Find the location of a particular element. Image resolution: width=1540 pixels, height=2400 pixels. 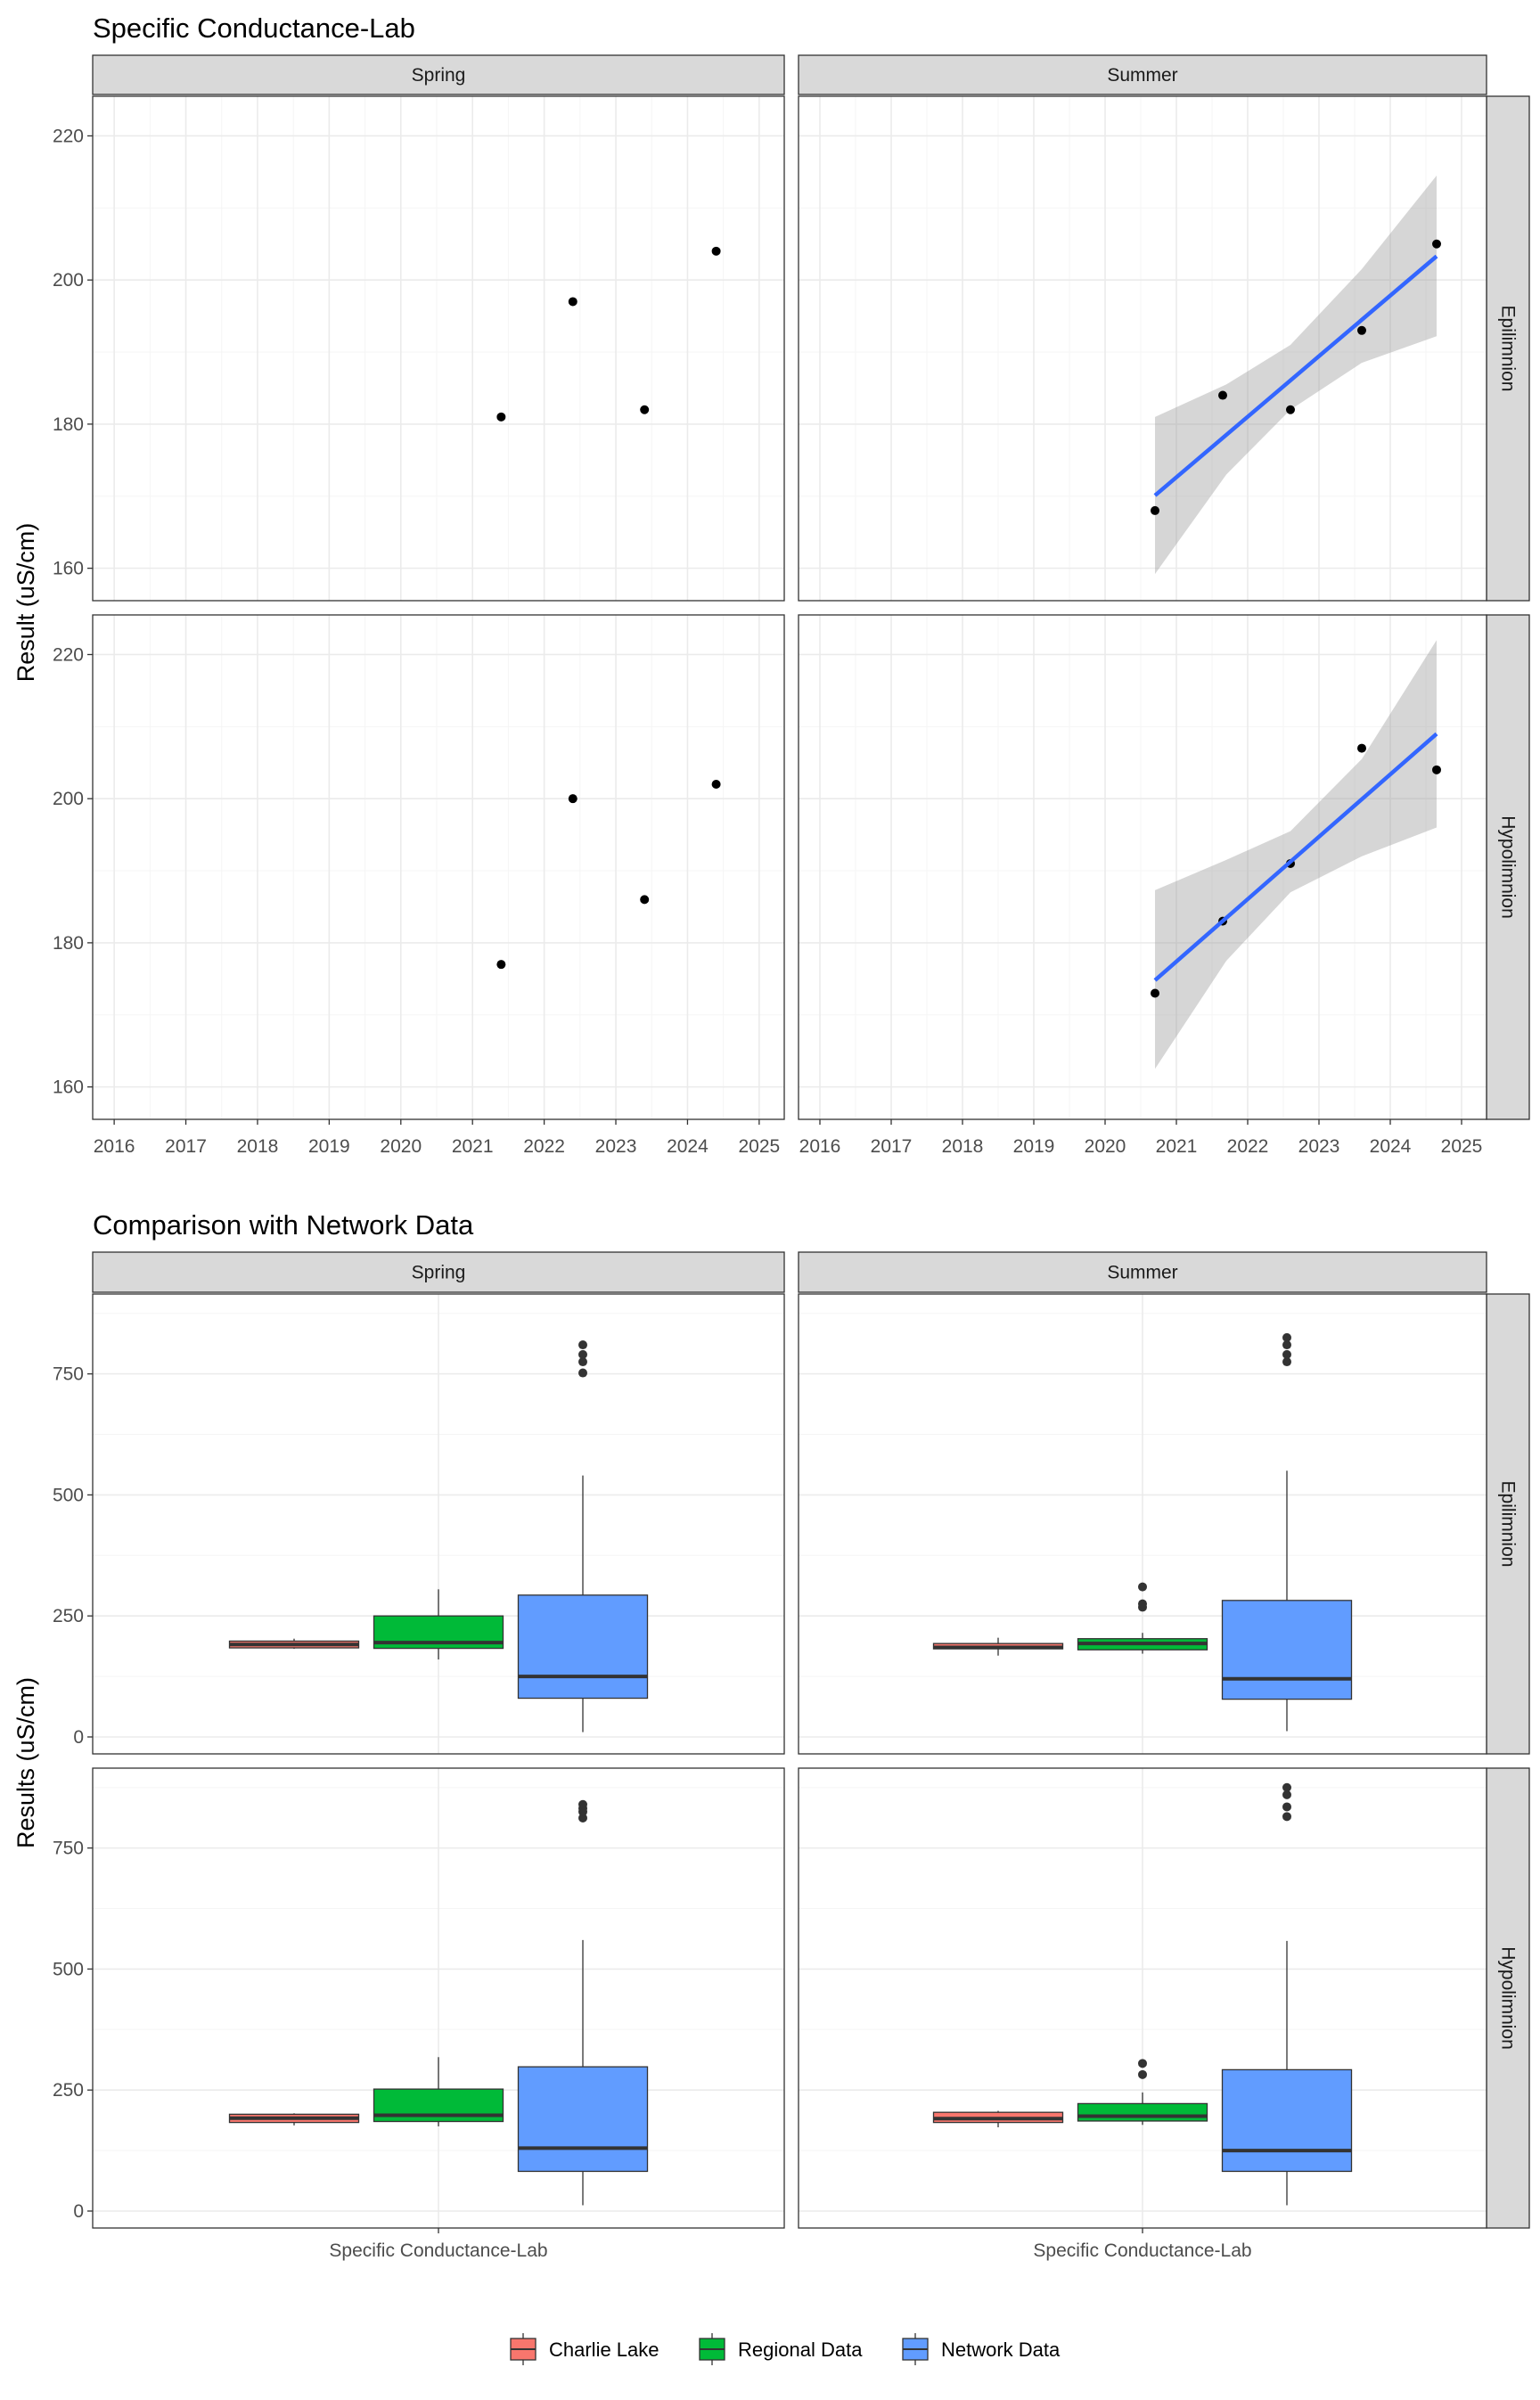

facet-label-spring: Spring is located at coordinates (439, 75).